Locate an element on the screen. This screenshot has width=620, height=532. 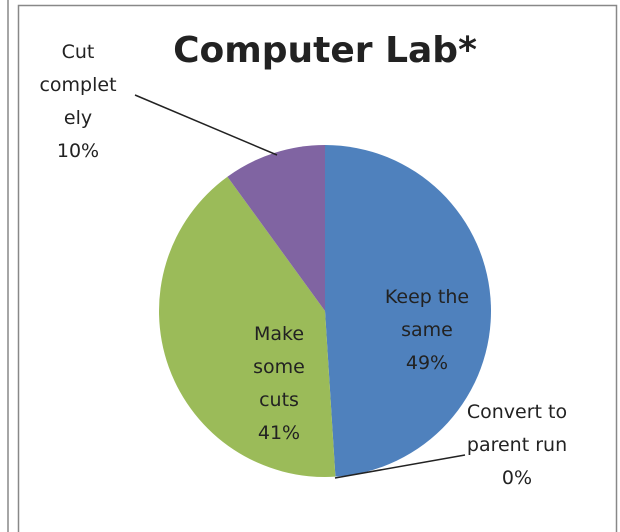
data-label: Make some cuts 41% is located at coordinates (279, 384).